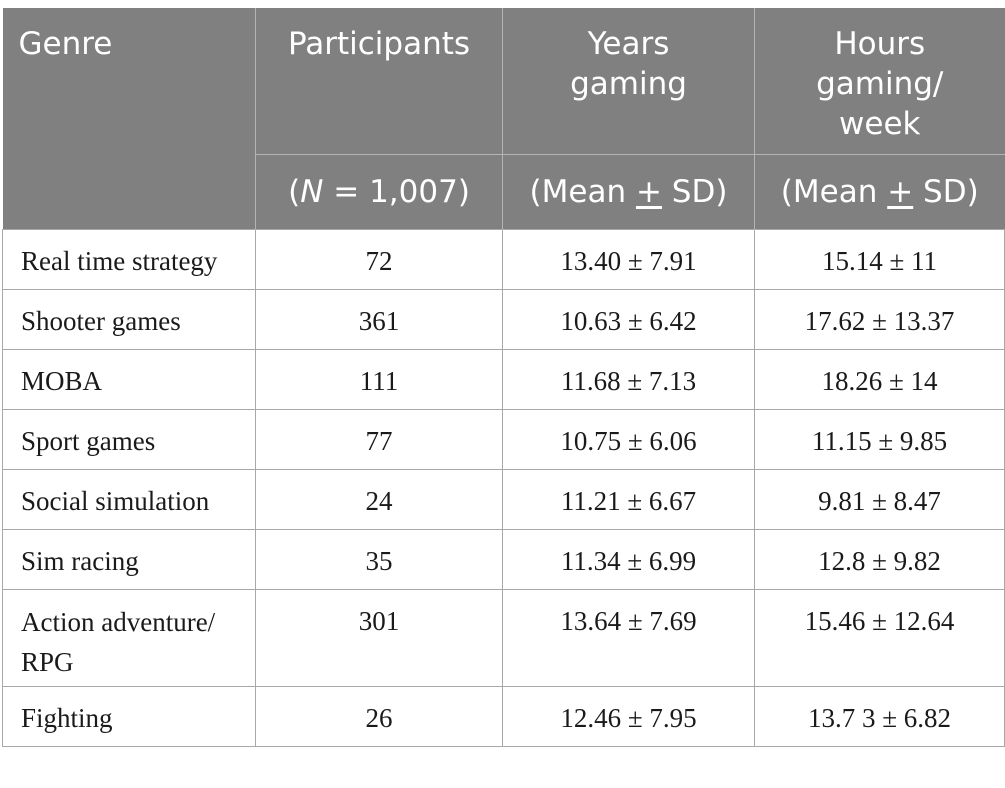 The width and height of the screenshot is (1005, 788). Describe the element at coordinates (129, 259) in the screenshot. I see `cell-genre: Real time strategy` at that location.